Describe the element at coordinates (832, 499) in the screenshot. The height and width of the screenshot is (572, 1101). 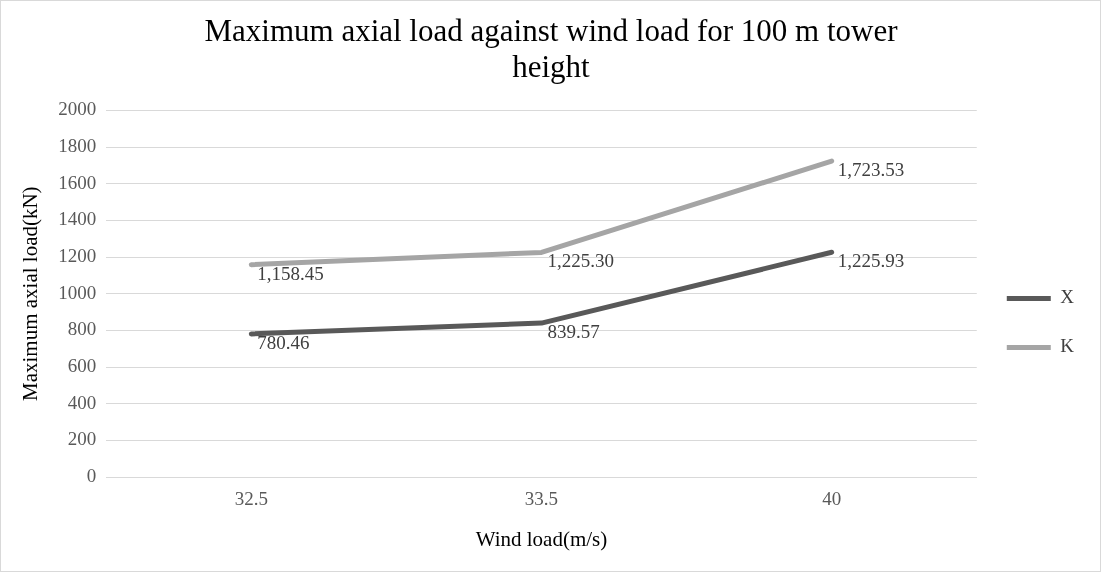
I see `x-tick-label: 40` at that location.